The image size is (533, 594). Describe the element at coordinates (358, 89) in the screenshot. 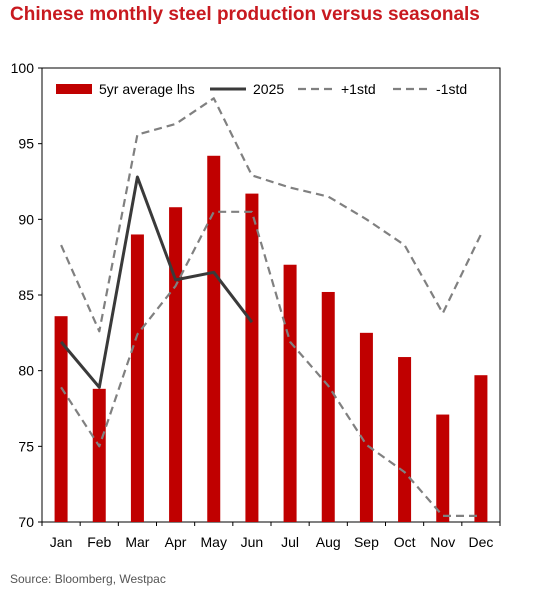

I see `legend-label: +1std` at that location.